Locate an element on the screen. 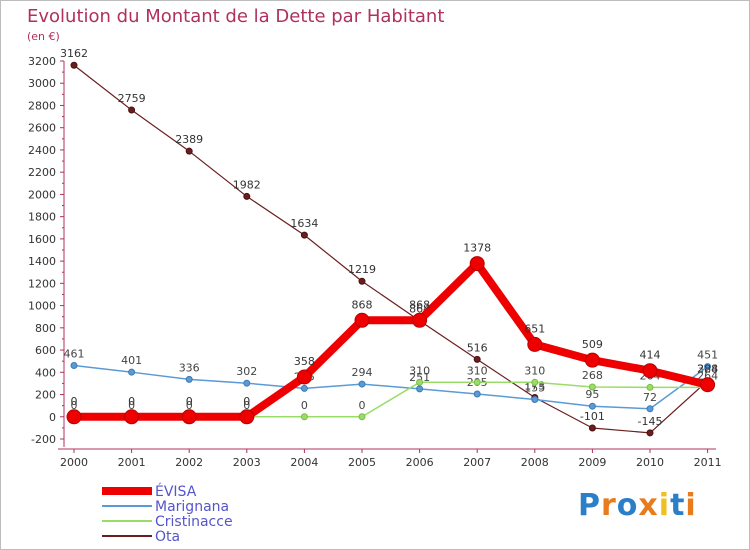 This screenshot has height=550, width=750. data-label: 1982 is located at coordinates (247, 184).